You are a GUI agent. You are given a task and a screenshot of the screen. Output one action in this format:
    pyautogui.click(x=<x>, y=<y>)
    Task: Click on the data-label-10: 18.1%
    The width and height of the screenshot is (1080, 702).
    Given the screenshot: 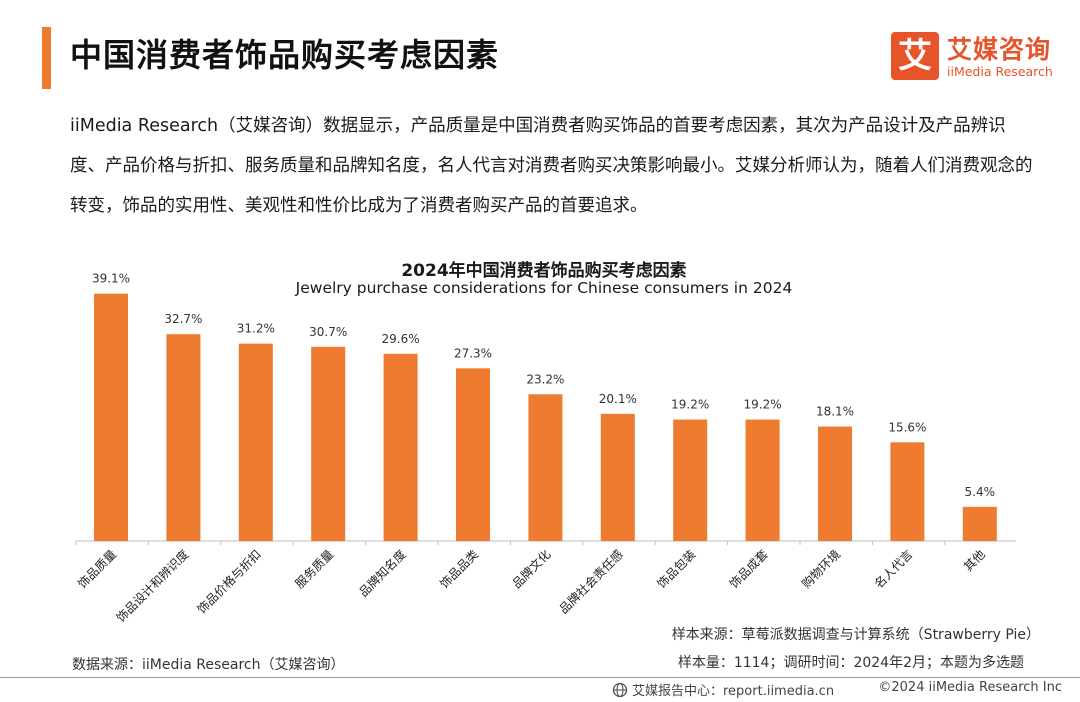 What is the action you would take?
    pyautogui.click(x=835, y=412)
    